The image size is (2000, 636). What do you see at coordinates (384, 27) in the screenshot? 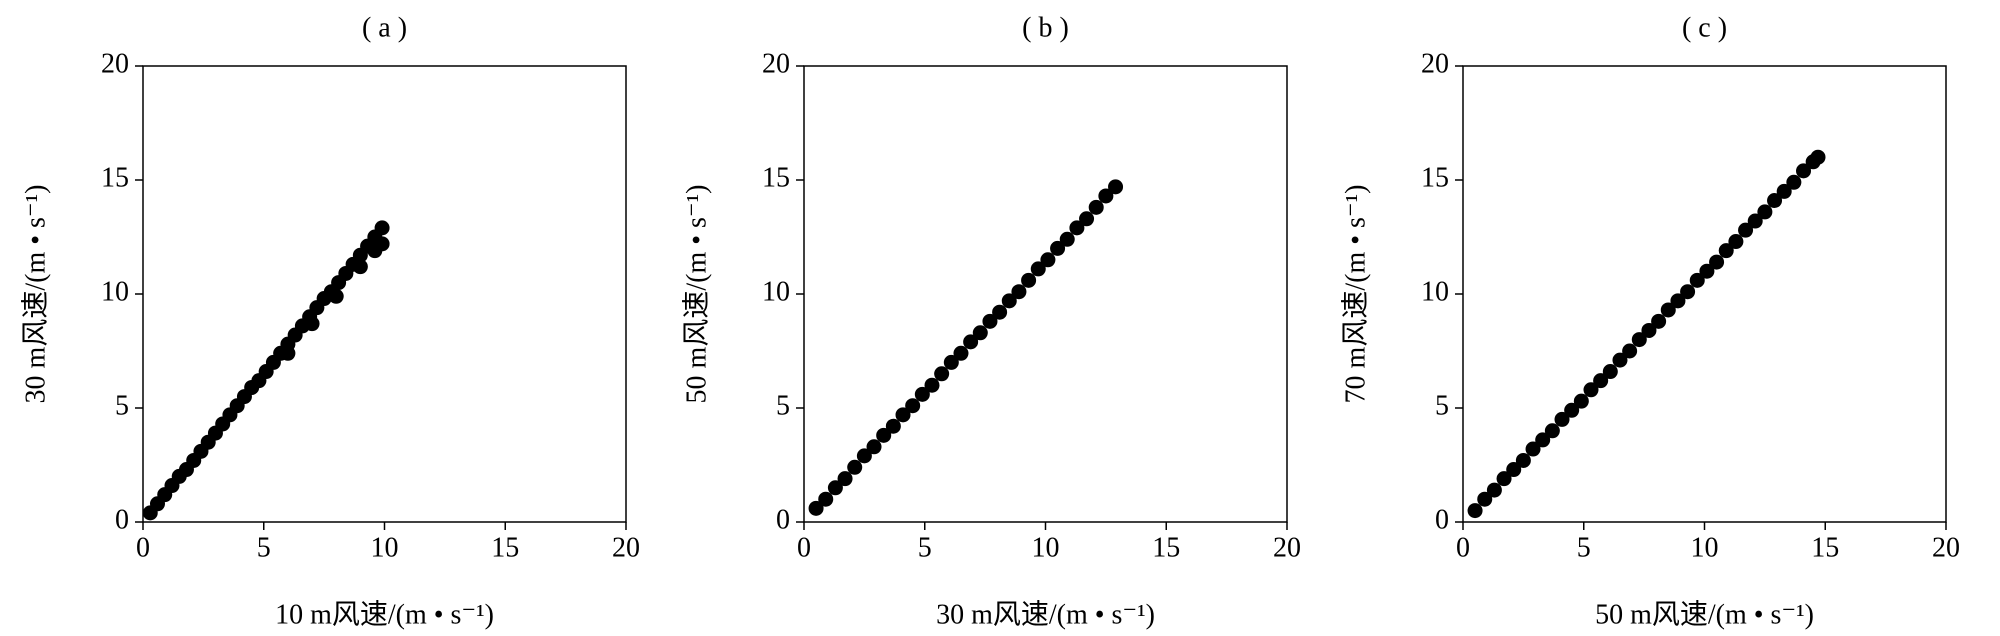
I see `panel-title: ( a )` at bounding box center [384, 27].